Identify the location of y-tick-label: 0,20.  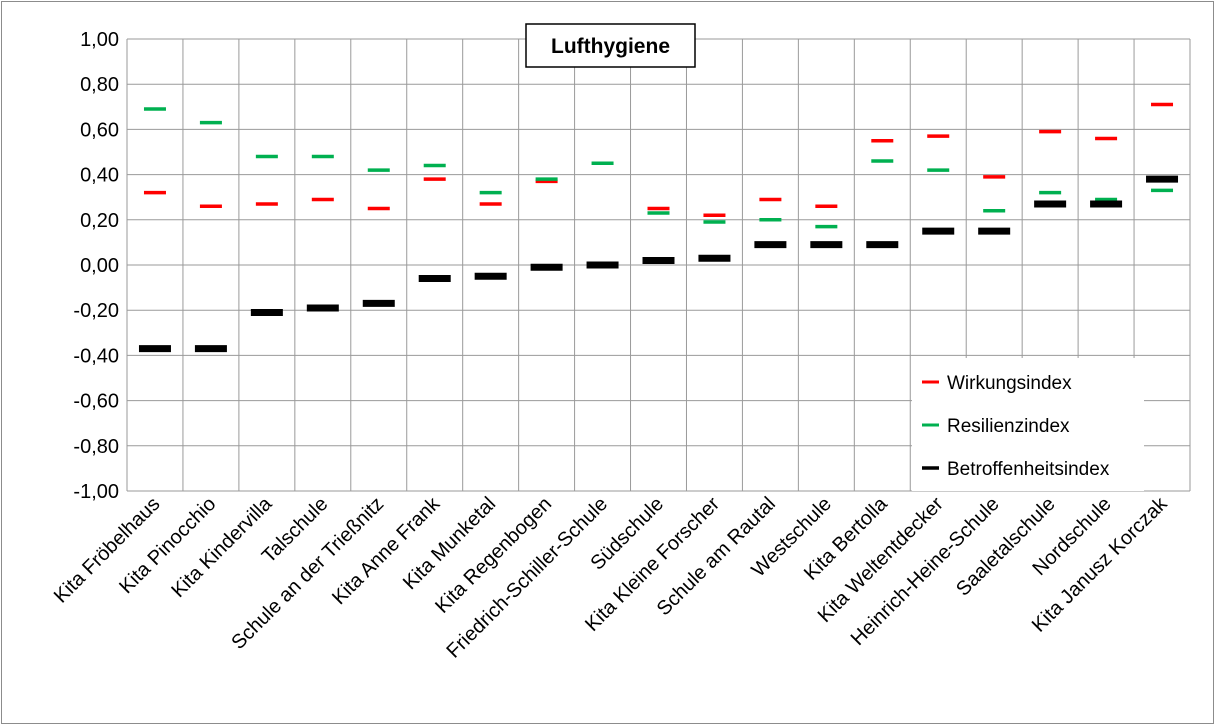
(99, 221).